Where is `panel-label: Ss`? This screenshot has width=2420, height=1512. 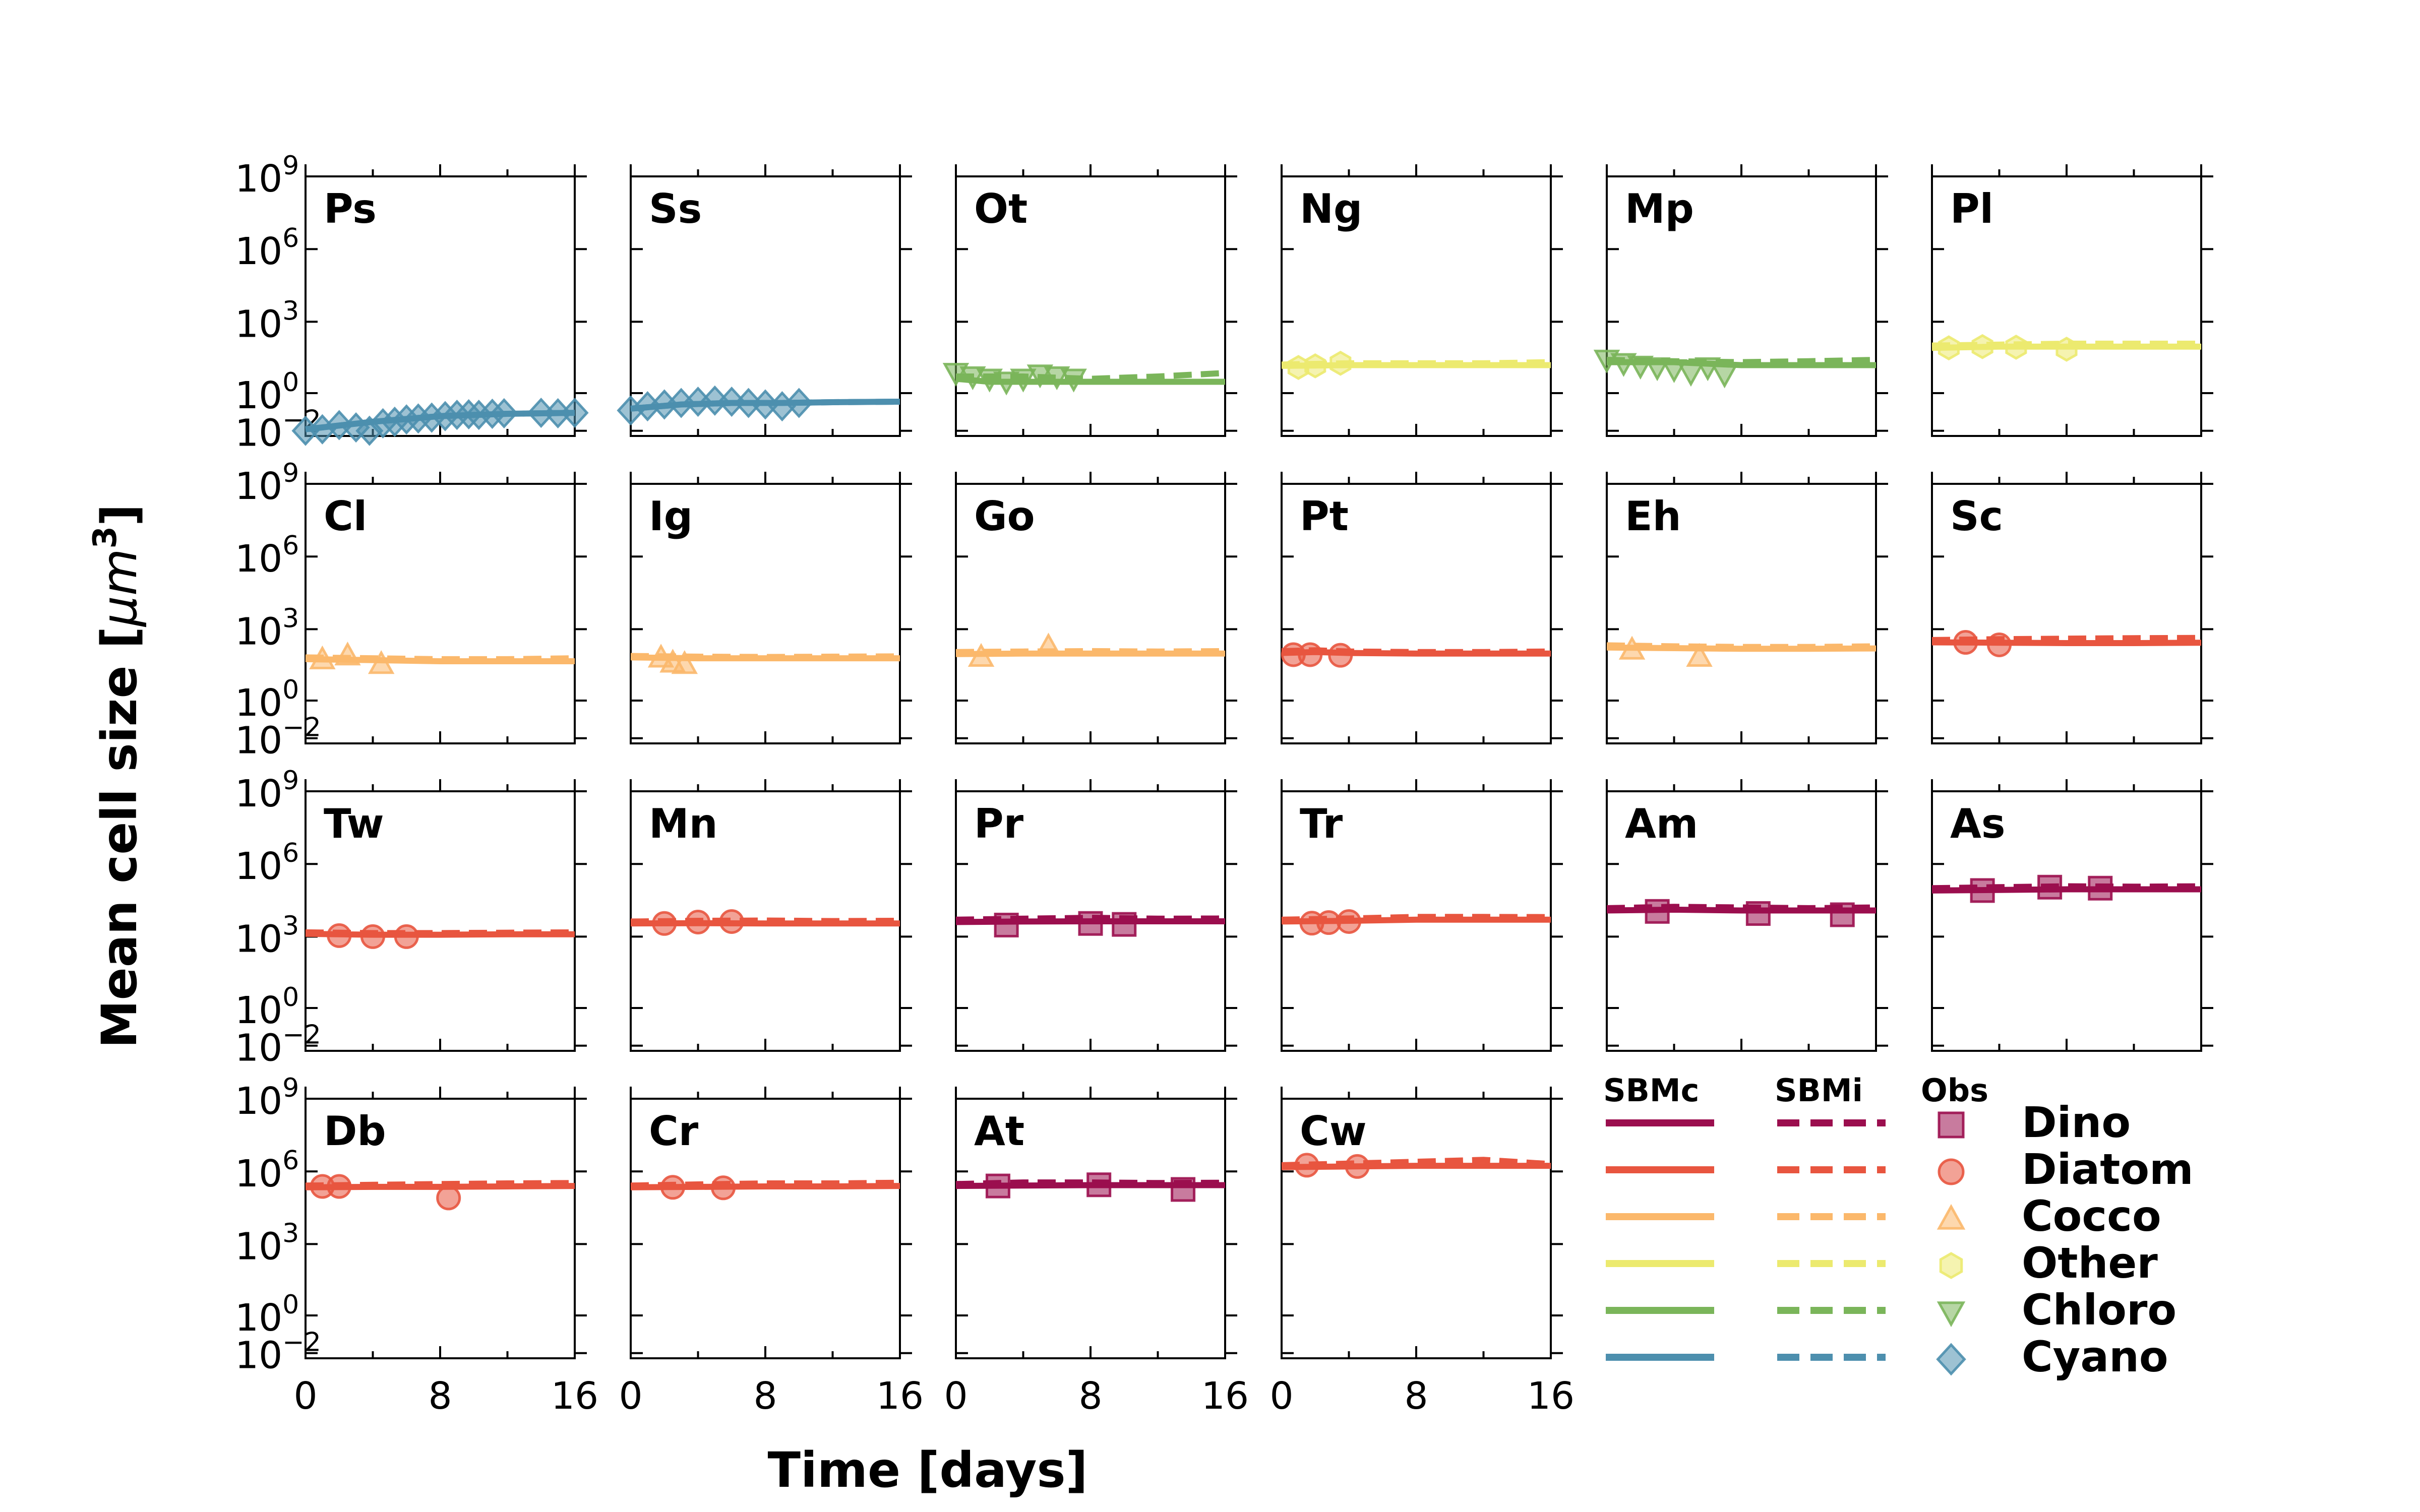
panel-label: Ss is located at coordinates (675, 208).